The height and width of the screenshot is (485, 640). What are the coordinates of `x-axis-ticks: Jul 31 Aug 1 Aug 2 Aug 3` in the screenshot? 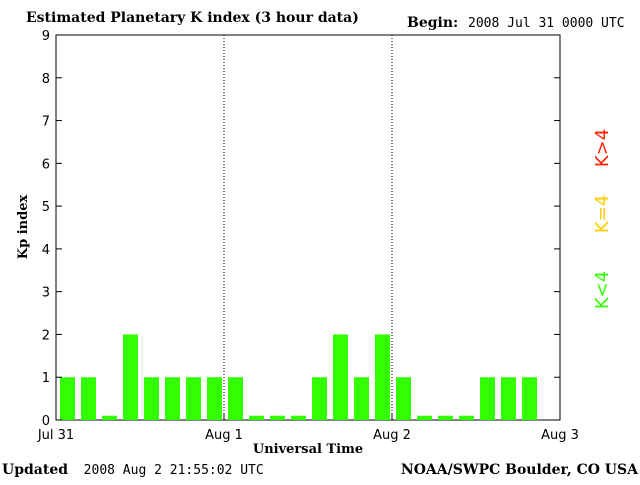 It's located at (308, 428).